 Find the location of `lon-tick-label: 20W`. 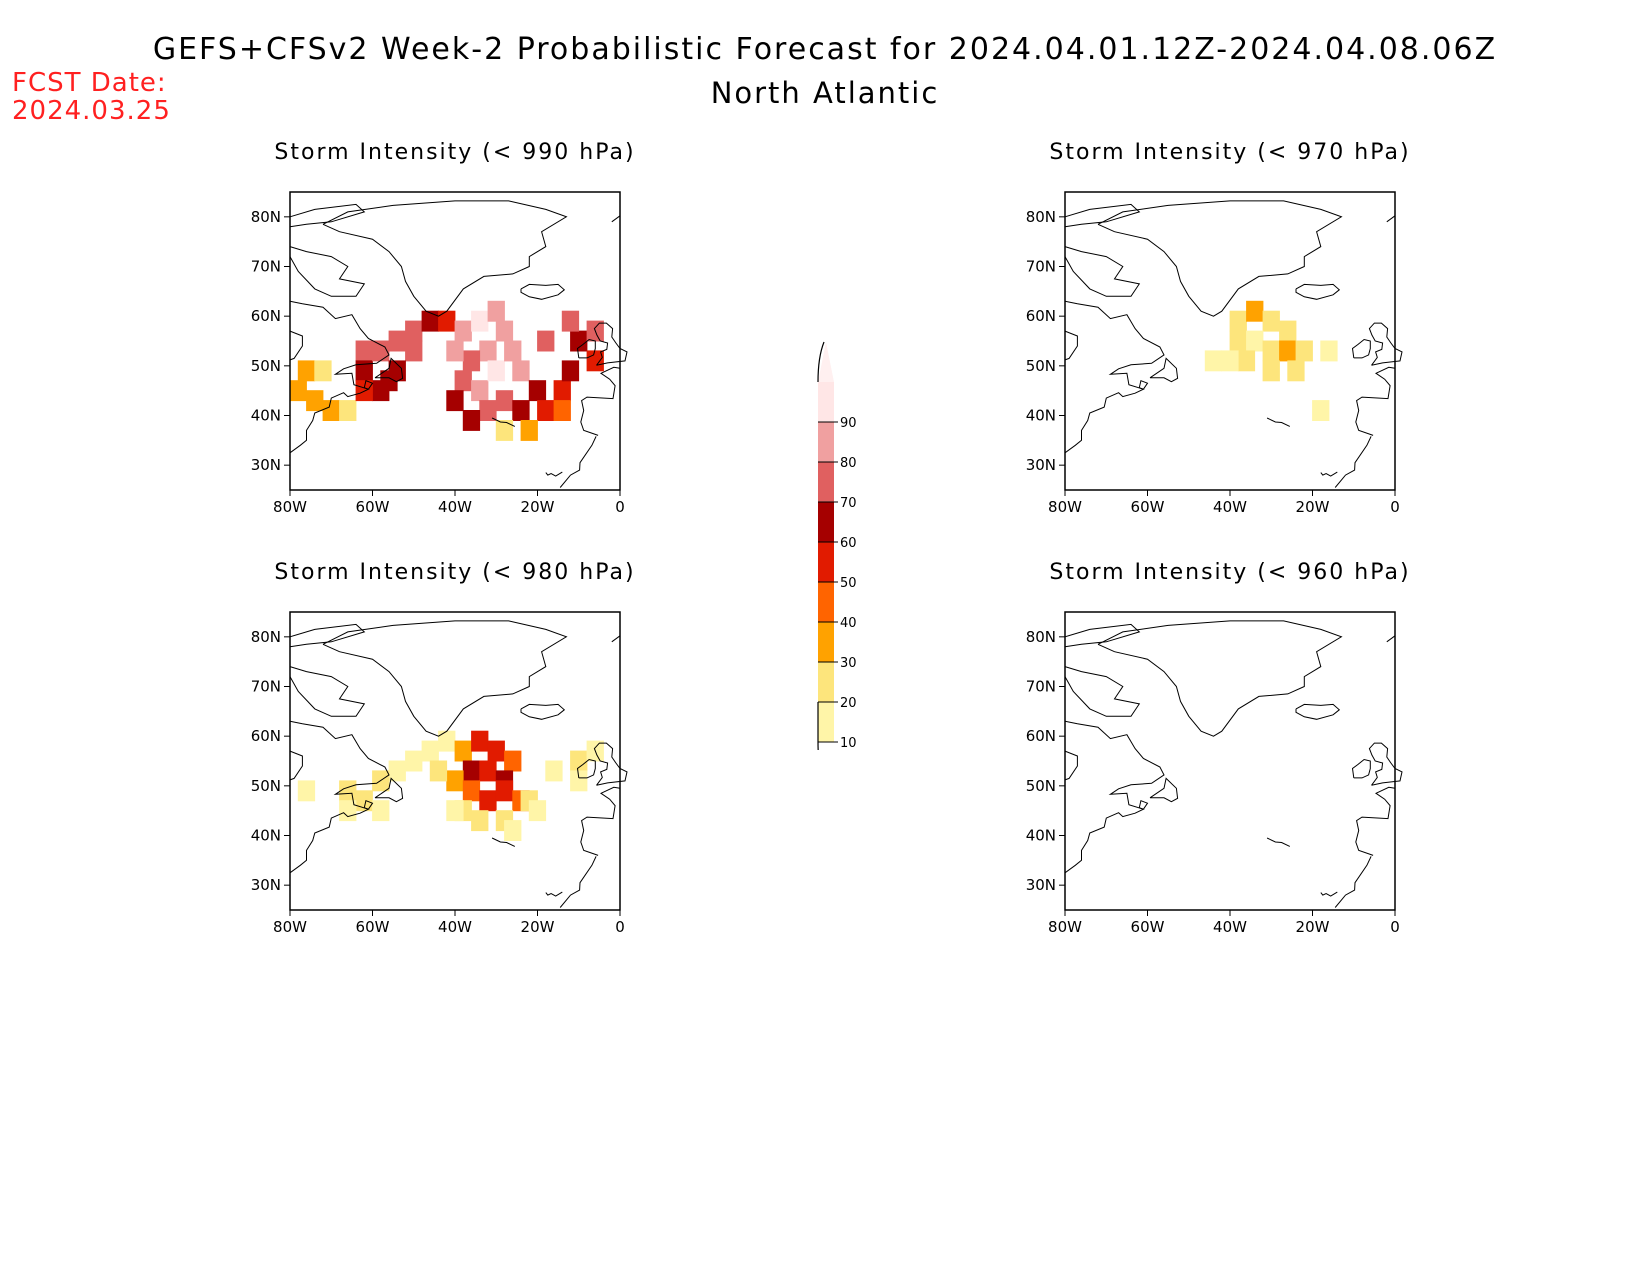

lon-tick-label: 20W is located at coordinates (1313, 927).